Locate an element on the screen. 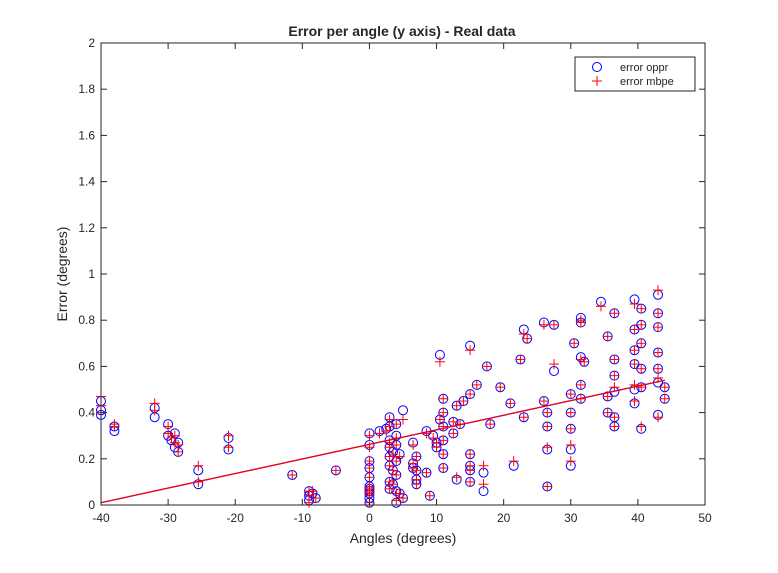 The width and height of the screenshot is (778, 573). y-tick-label: 1.4 is located at coordinates (86, 182).